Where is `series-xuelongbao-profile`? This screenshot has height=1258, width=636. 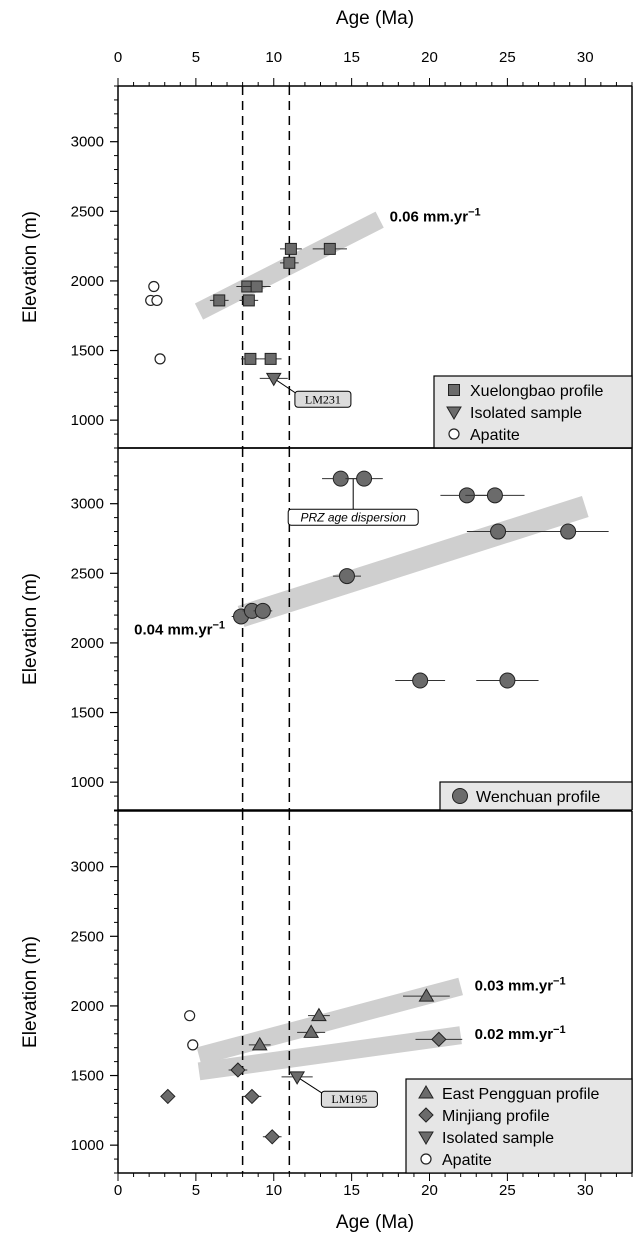
series-xuelongbao-profile is located at coordinates (278, 303).